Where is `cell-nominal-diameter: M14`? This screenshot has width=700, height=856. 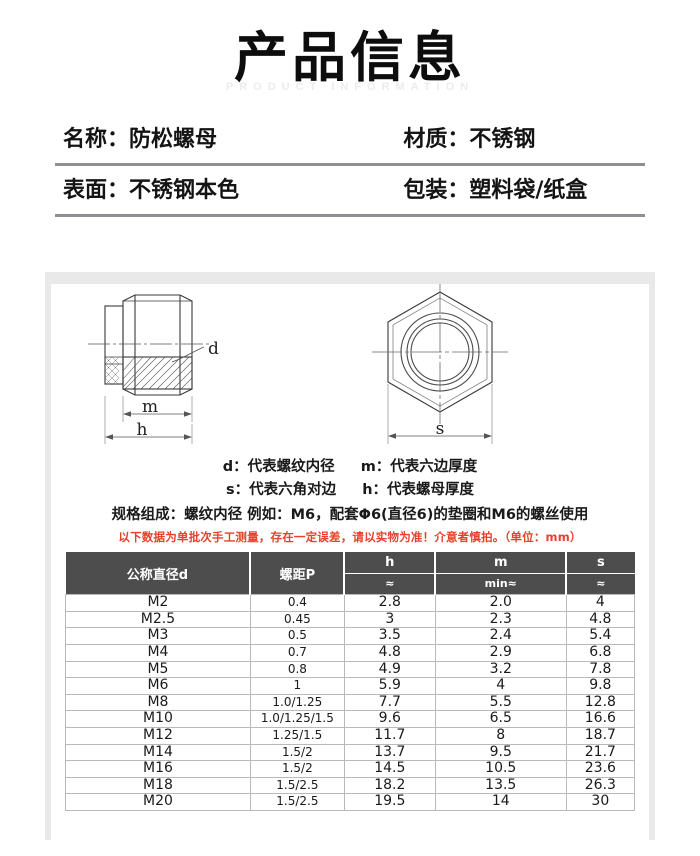 cell-nominal-diameter: M14 is located at coordinates (158, 752).